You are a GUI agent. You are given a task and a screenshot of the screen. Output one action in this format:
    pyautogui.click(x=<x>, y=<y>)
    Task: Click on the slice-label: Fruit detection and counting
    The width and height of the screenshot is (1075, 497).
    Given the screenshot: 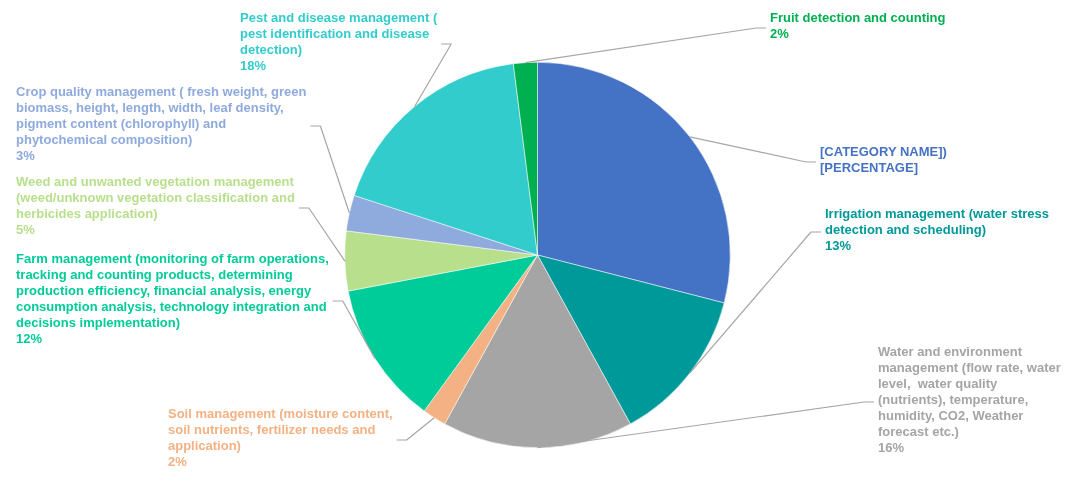 What is the action you would take?
    pyautogui.click(x=858, y=18)
    